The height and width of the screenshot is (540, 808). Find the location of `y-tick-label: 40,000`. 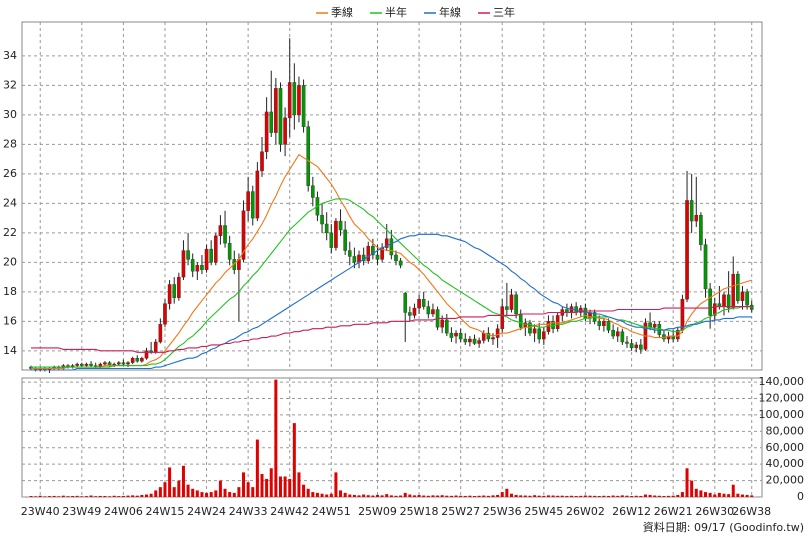

y-tick-label: 40,000 is located at coordinates (785, 463).